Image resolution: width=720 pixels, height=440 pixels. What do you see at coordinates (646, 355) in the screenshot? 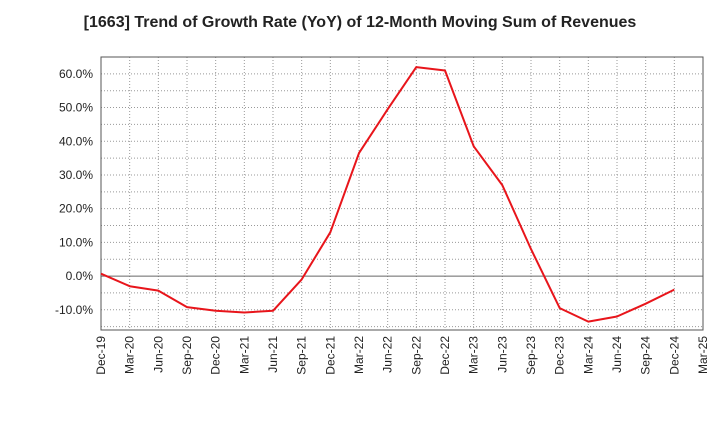
I see `x-tick-label: Sep-24` at bounding box center [646, 355].